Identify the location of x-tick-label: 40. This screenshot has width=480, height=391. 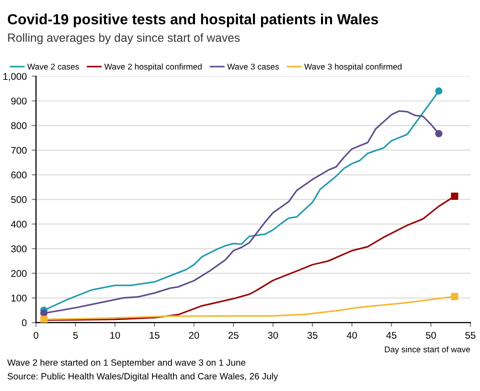
(351, 335).